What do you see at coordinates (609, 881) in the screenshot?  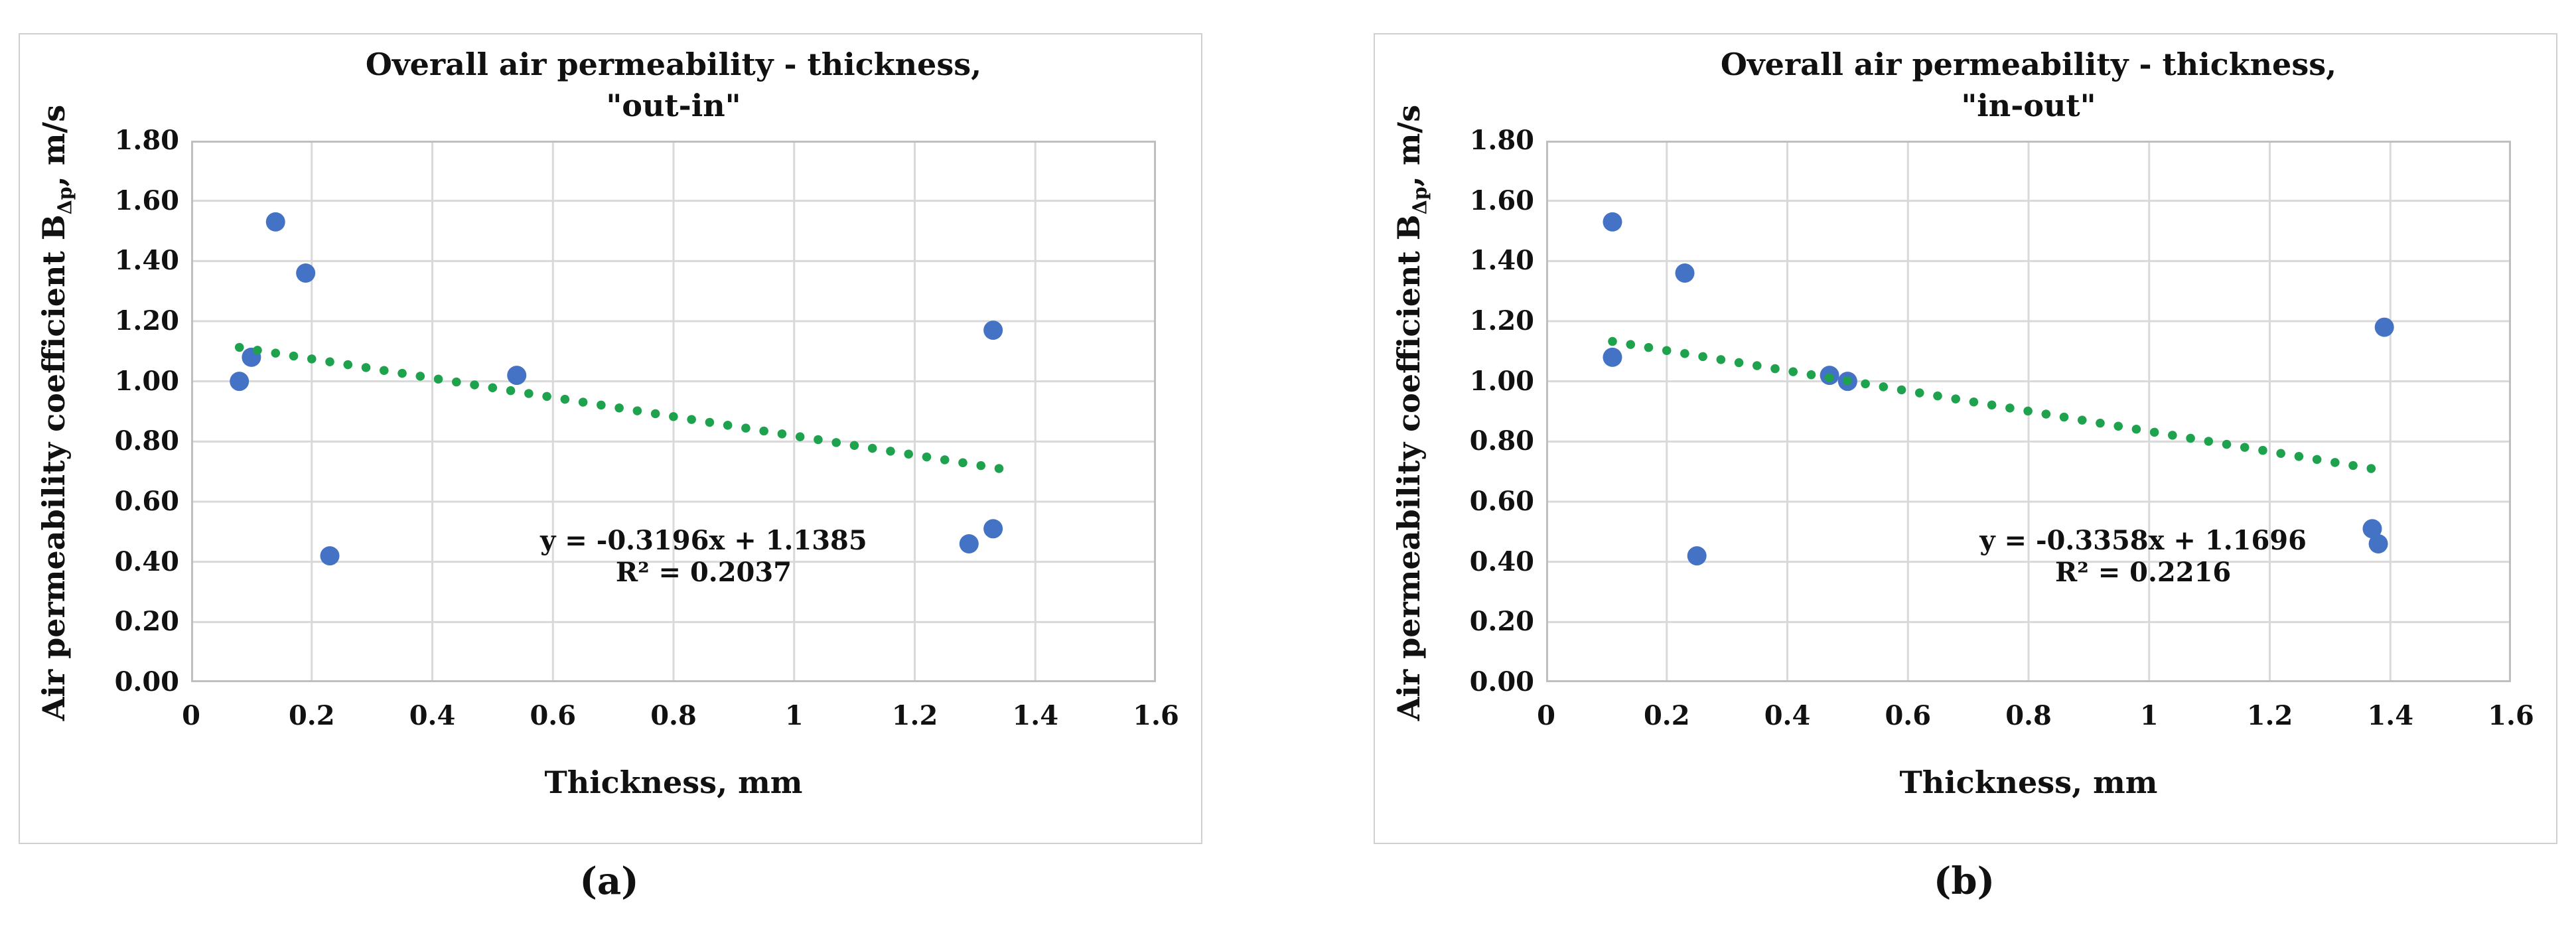 I see `caption-a: (a)` at bounding box center [609, 881].